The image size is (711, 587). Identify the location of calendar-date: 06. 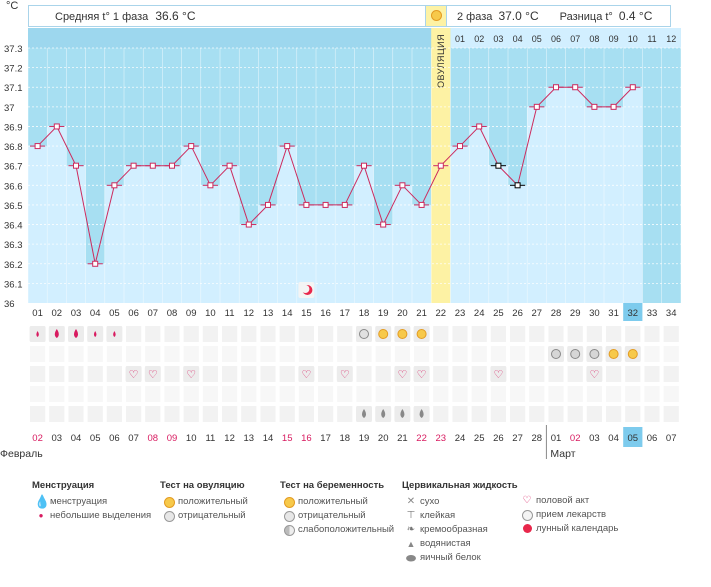
(114, 438).